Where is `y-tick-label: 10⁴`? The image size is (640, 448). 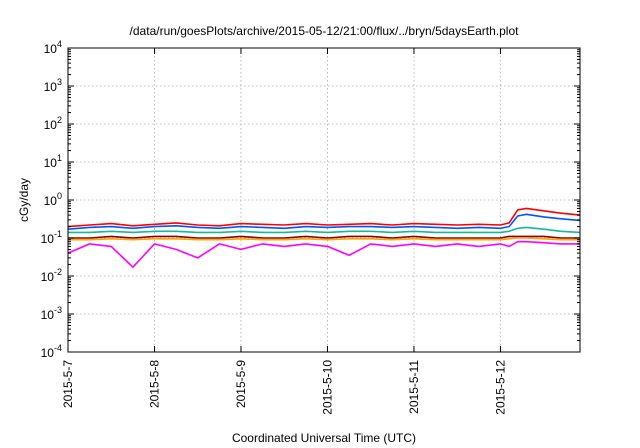
y-tick-label: 10⁴ is located at coordinates (53, 47).